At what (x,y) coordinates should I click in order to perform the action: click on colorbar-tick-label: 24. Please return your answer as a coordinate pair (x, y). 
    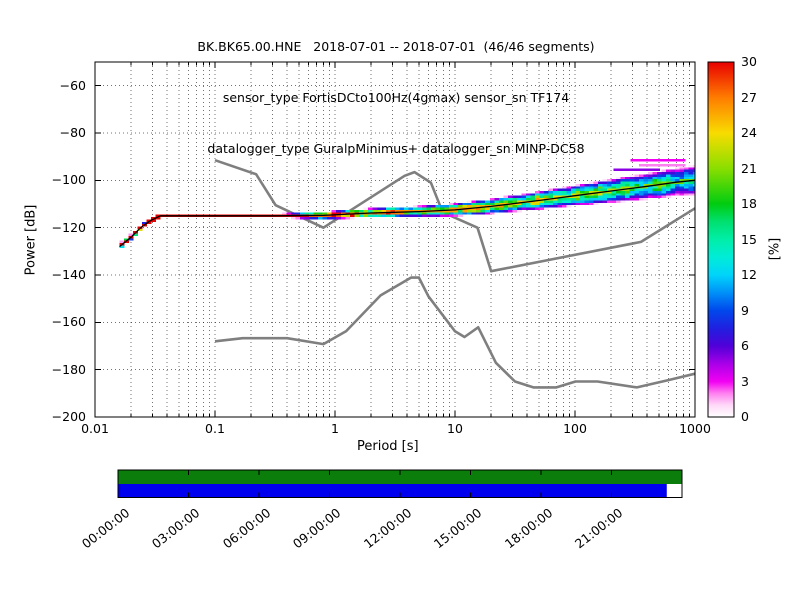
    Looking at the image, I should click on (749, 132).